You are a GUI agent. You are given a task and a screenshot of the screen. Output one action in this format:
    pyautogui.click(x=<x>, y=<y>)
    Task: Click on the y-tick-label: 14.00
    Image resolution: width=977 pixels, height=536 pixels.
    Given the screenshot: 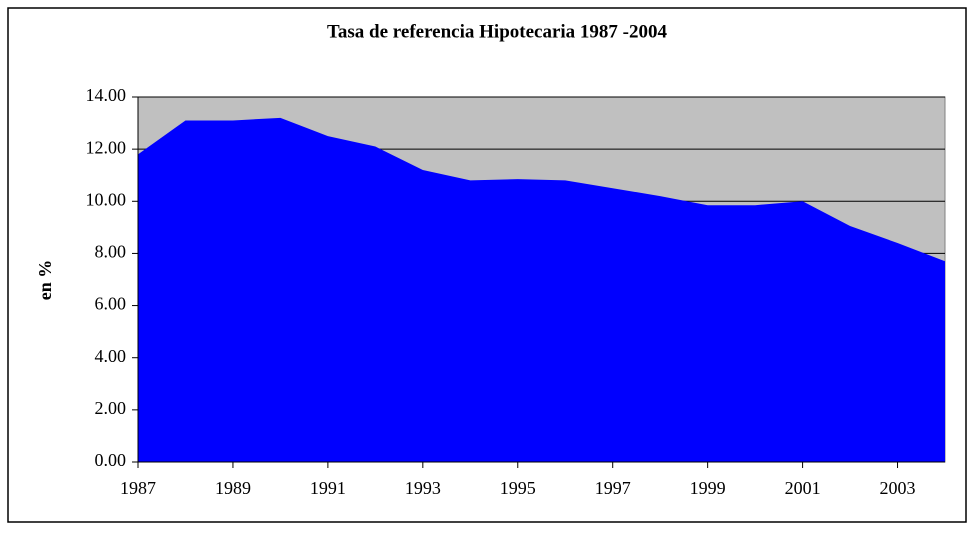 What is the action you would take?
    pyautogui.click(x=106, y=95)
    